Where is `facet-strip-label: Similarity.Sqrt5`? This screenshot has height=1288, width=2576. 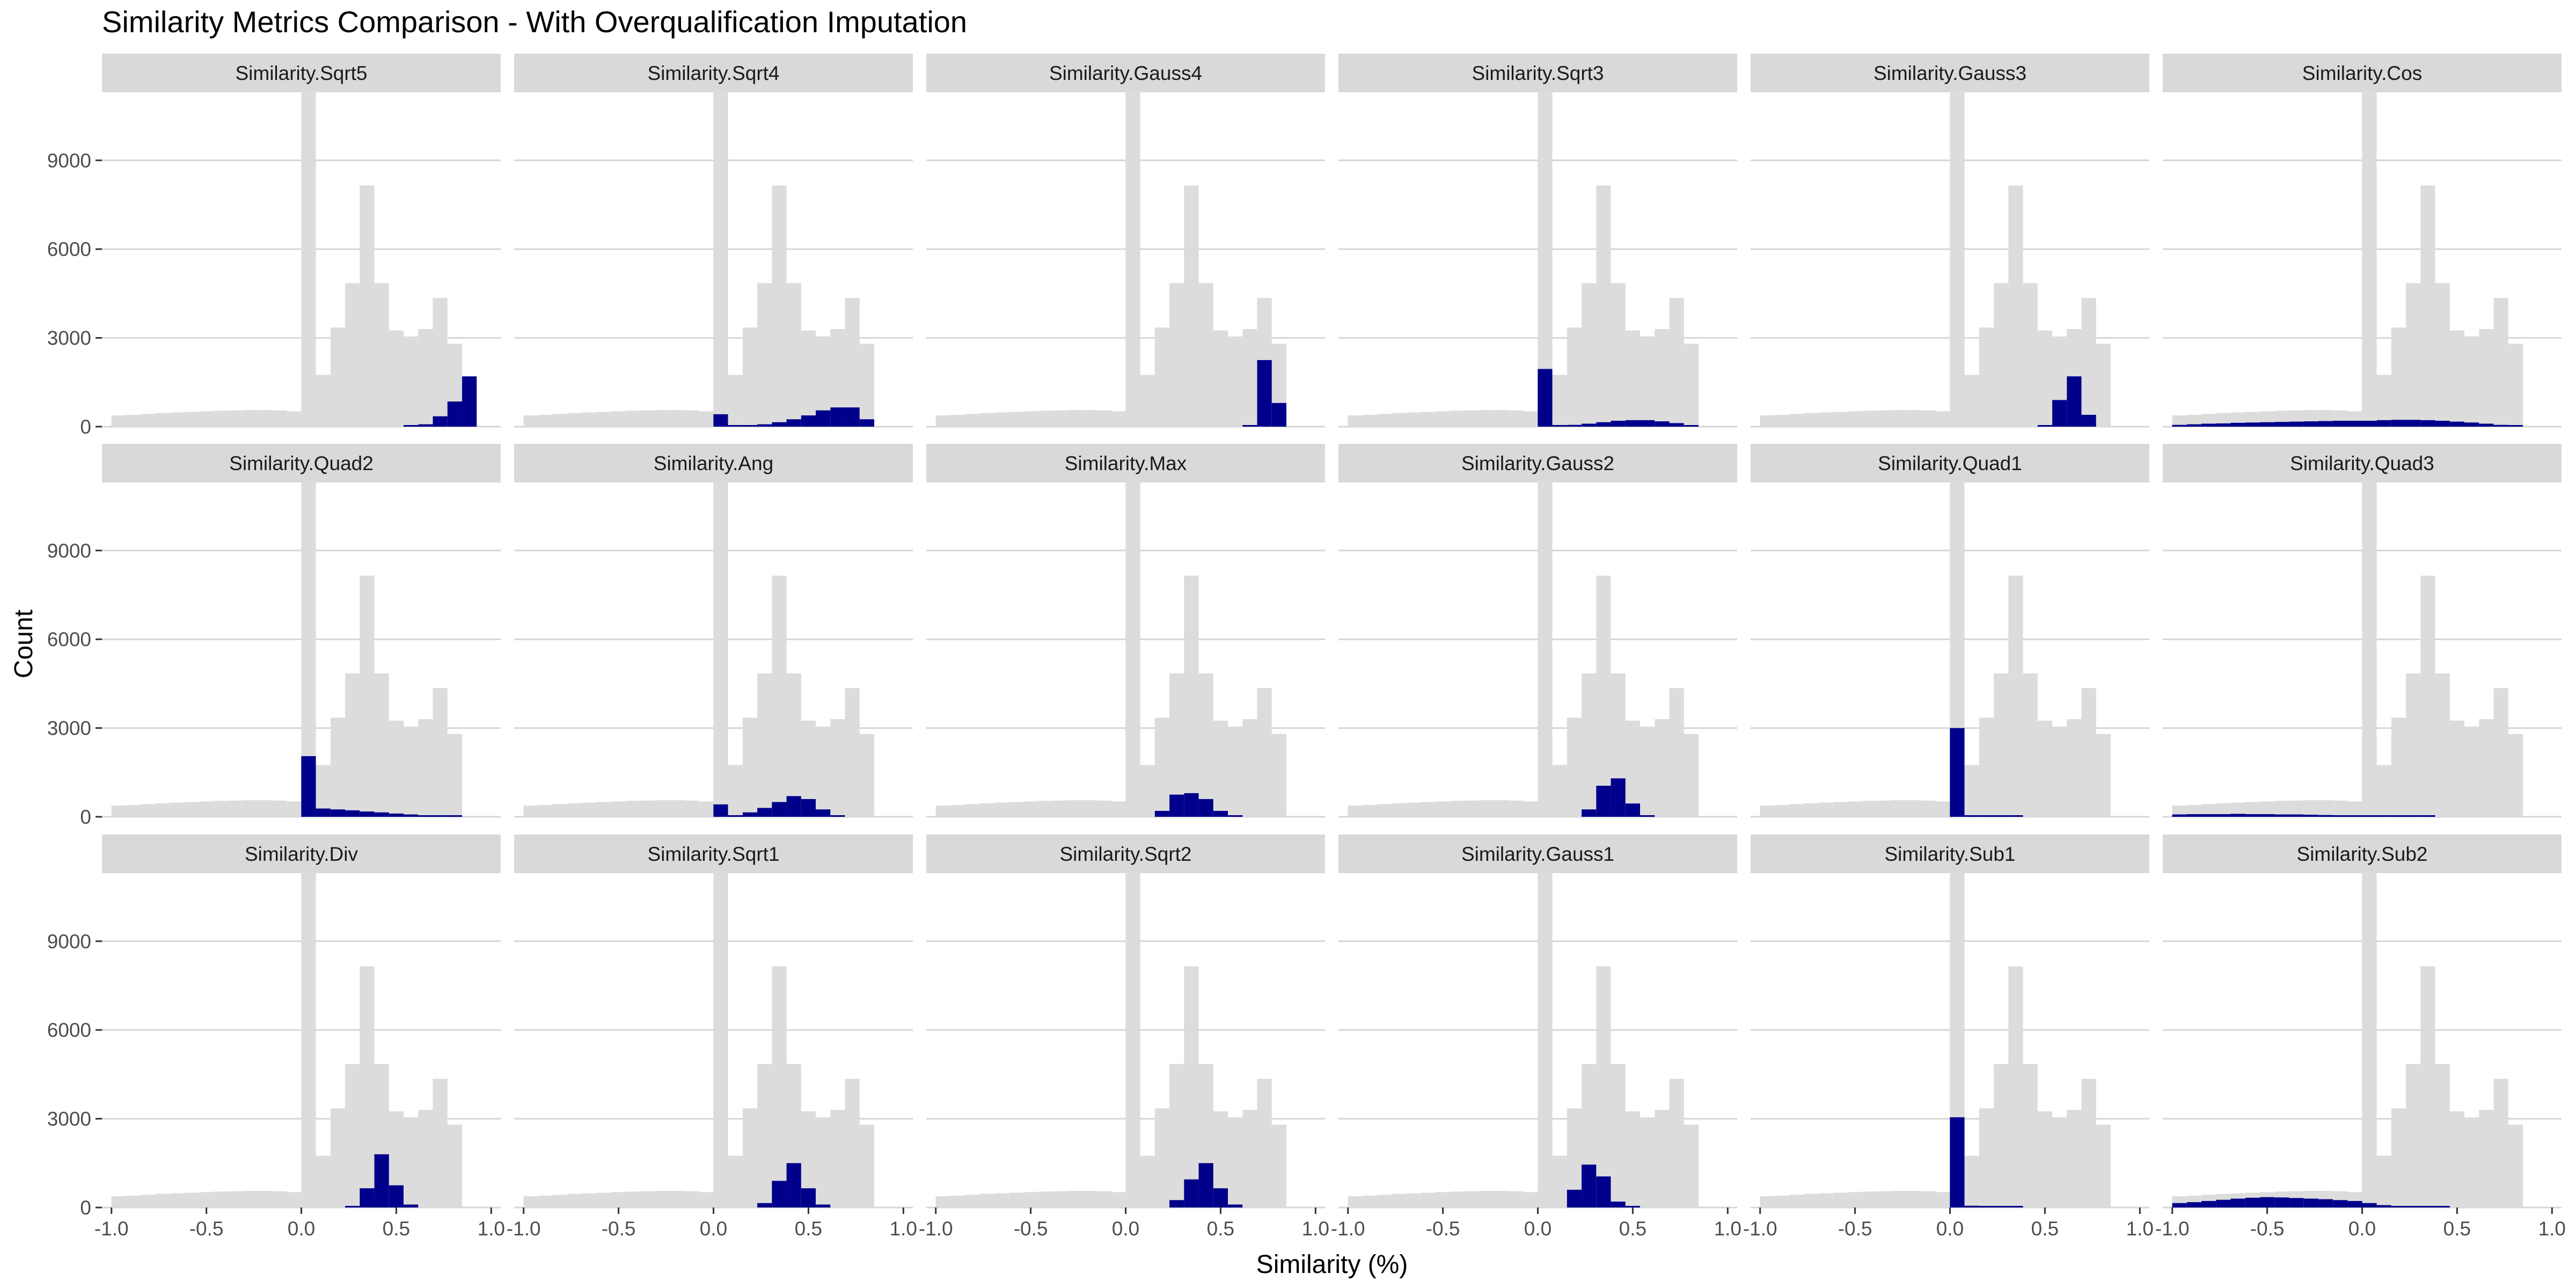
facet-strip-label: Similarity.Sqrt5 is located at coordinates (301, 73).